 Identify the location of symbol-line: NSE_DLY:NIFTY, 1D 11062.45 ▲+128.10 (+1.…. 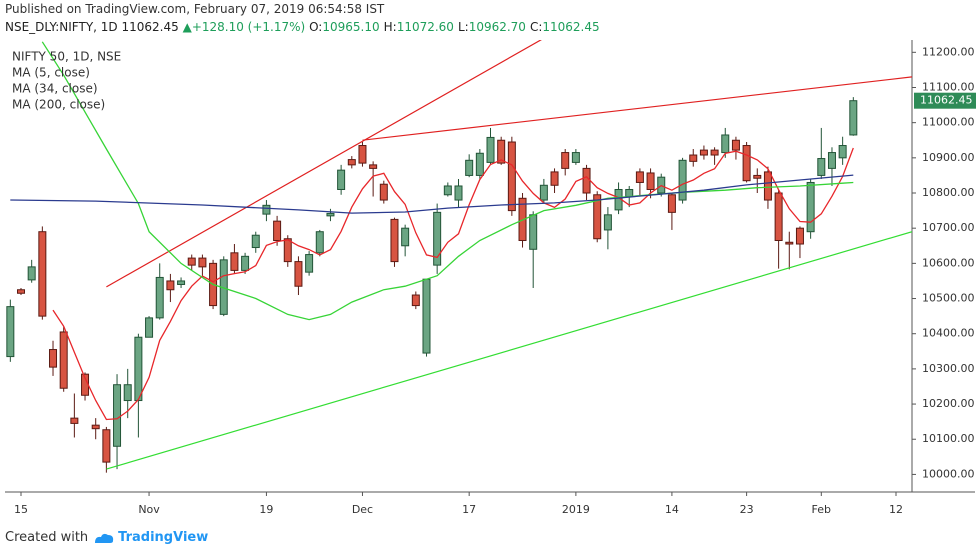
(304, 27).